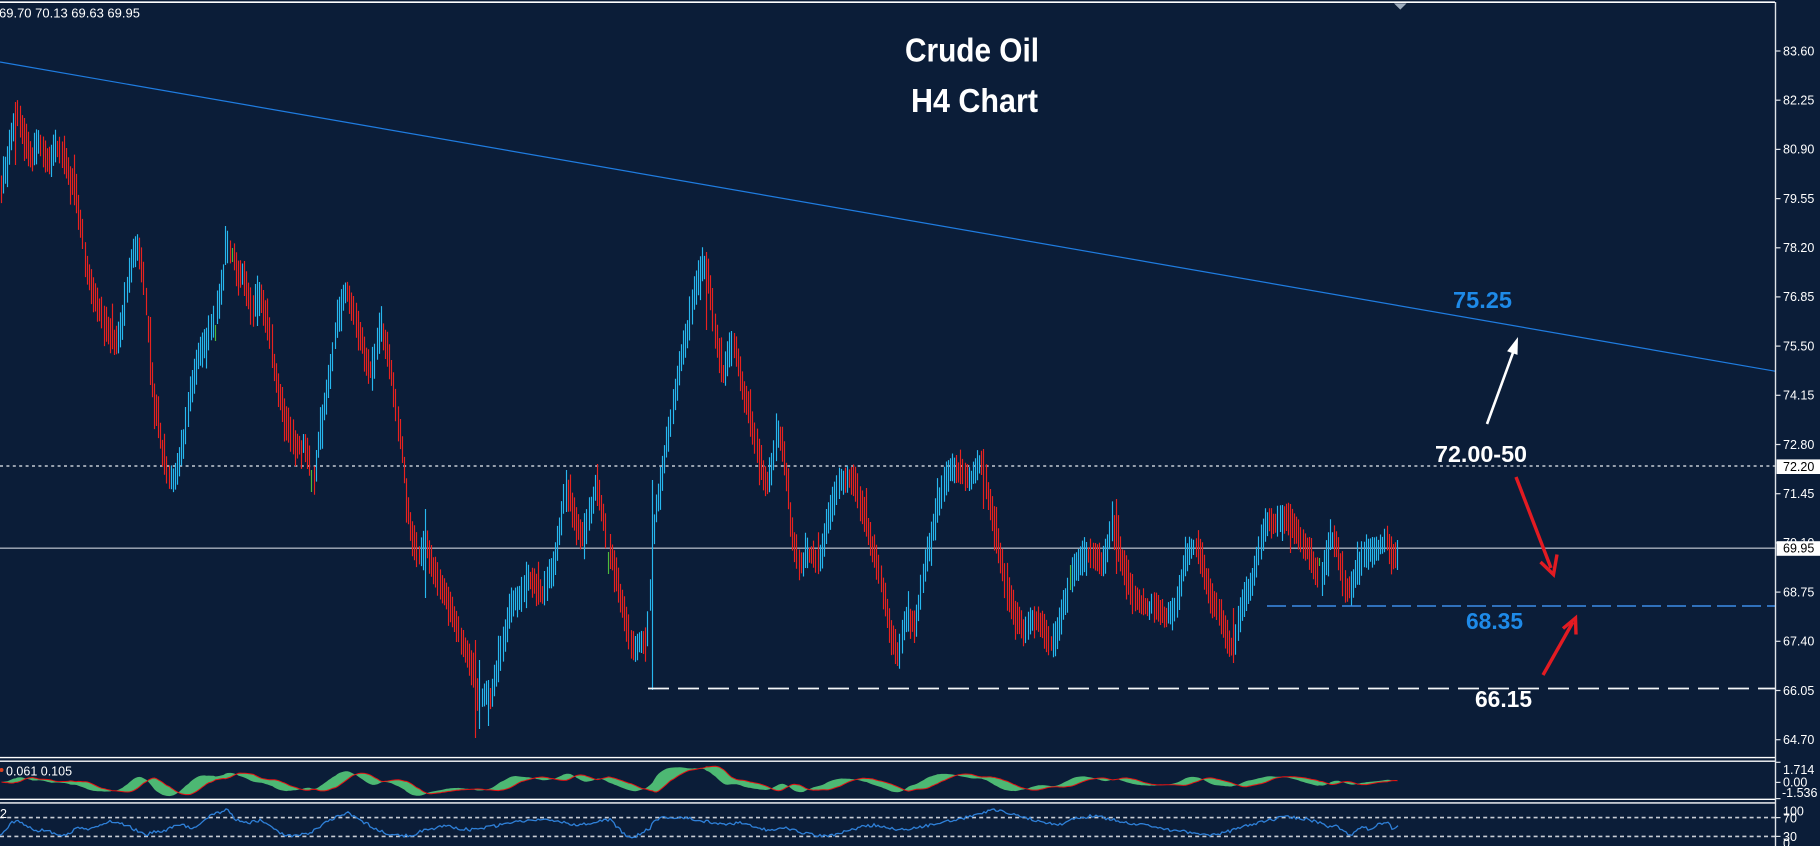 This screenshot has width=1820, height=846. I want to click on svg-text: 69.95, so click(1798, 549).